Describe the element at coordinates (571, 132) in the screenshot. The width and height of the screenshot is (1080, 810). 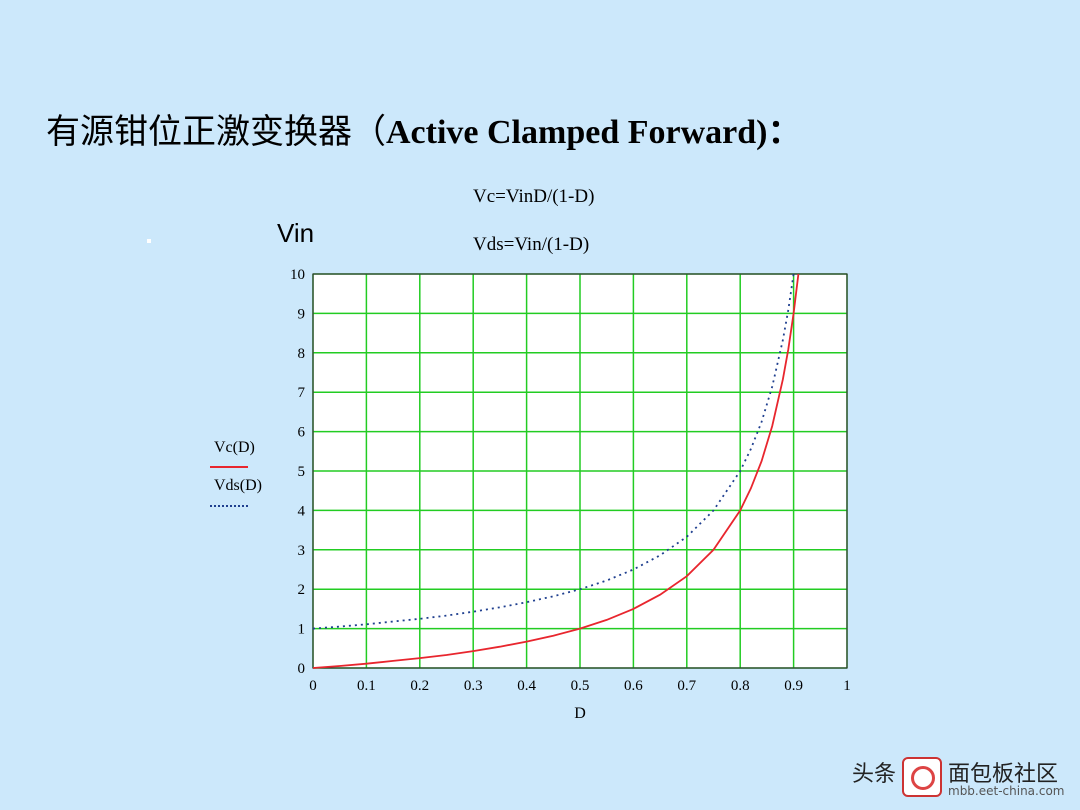
I see `title-english-text: Active Clamped Forward` at that location.